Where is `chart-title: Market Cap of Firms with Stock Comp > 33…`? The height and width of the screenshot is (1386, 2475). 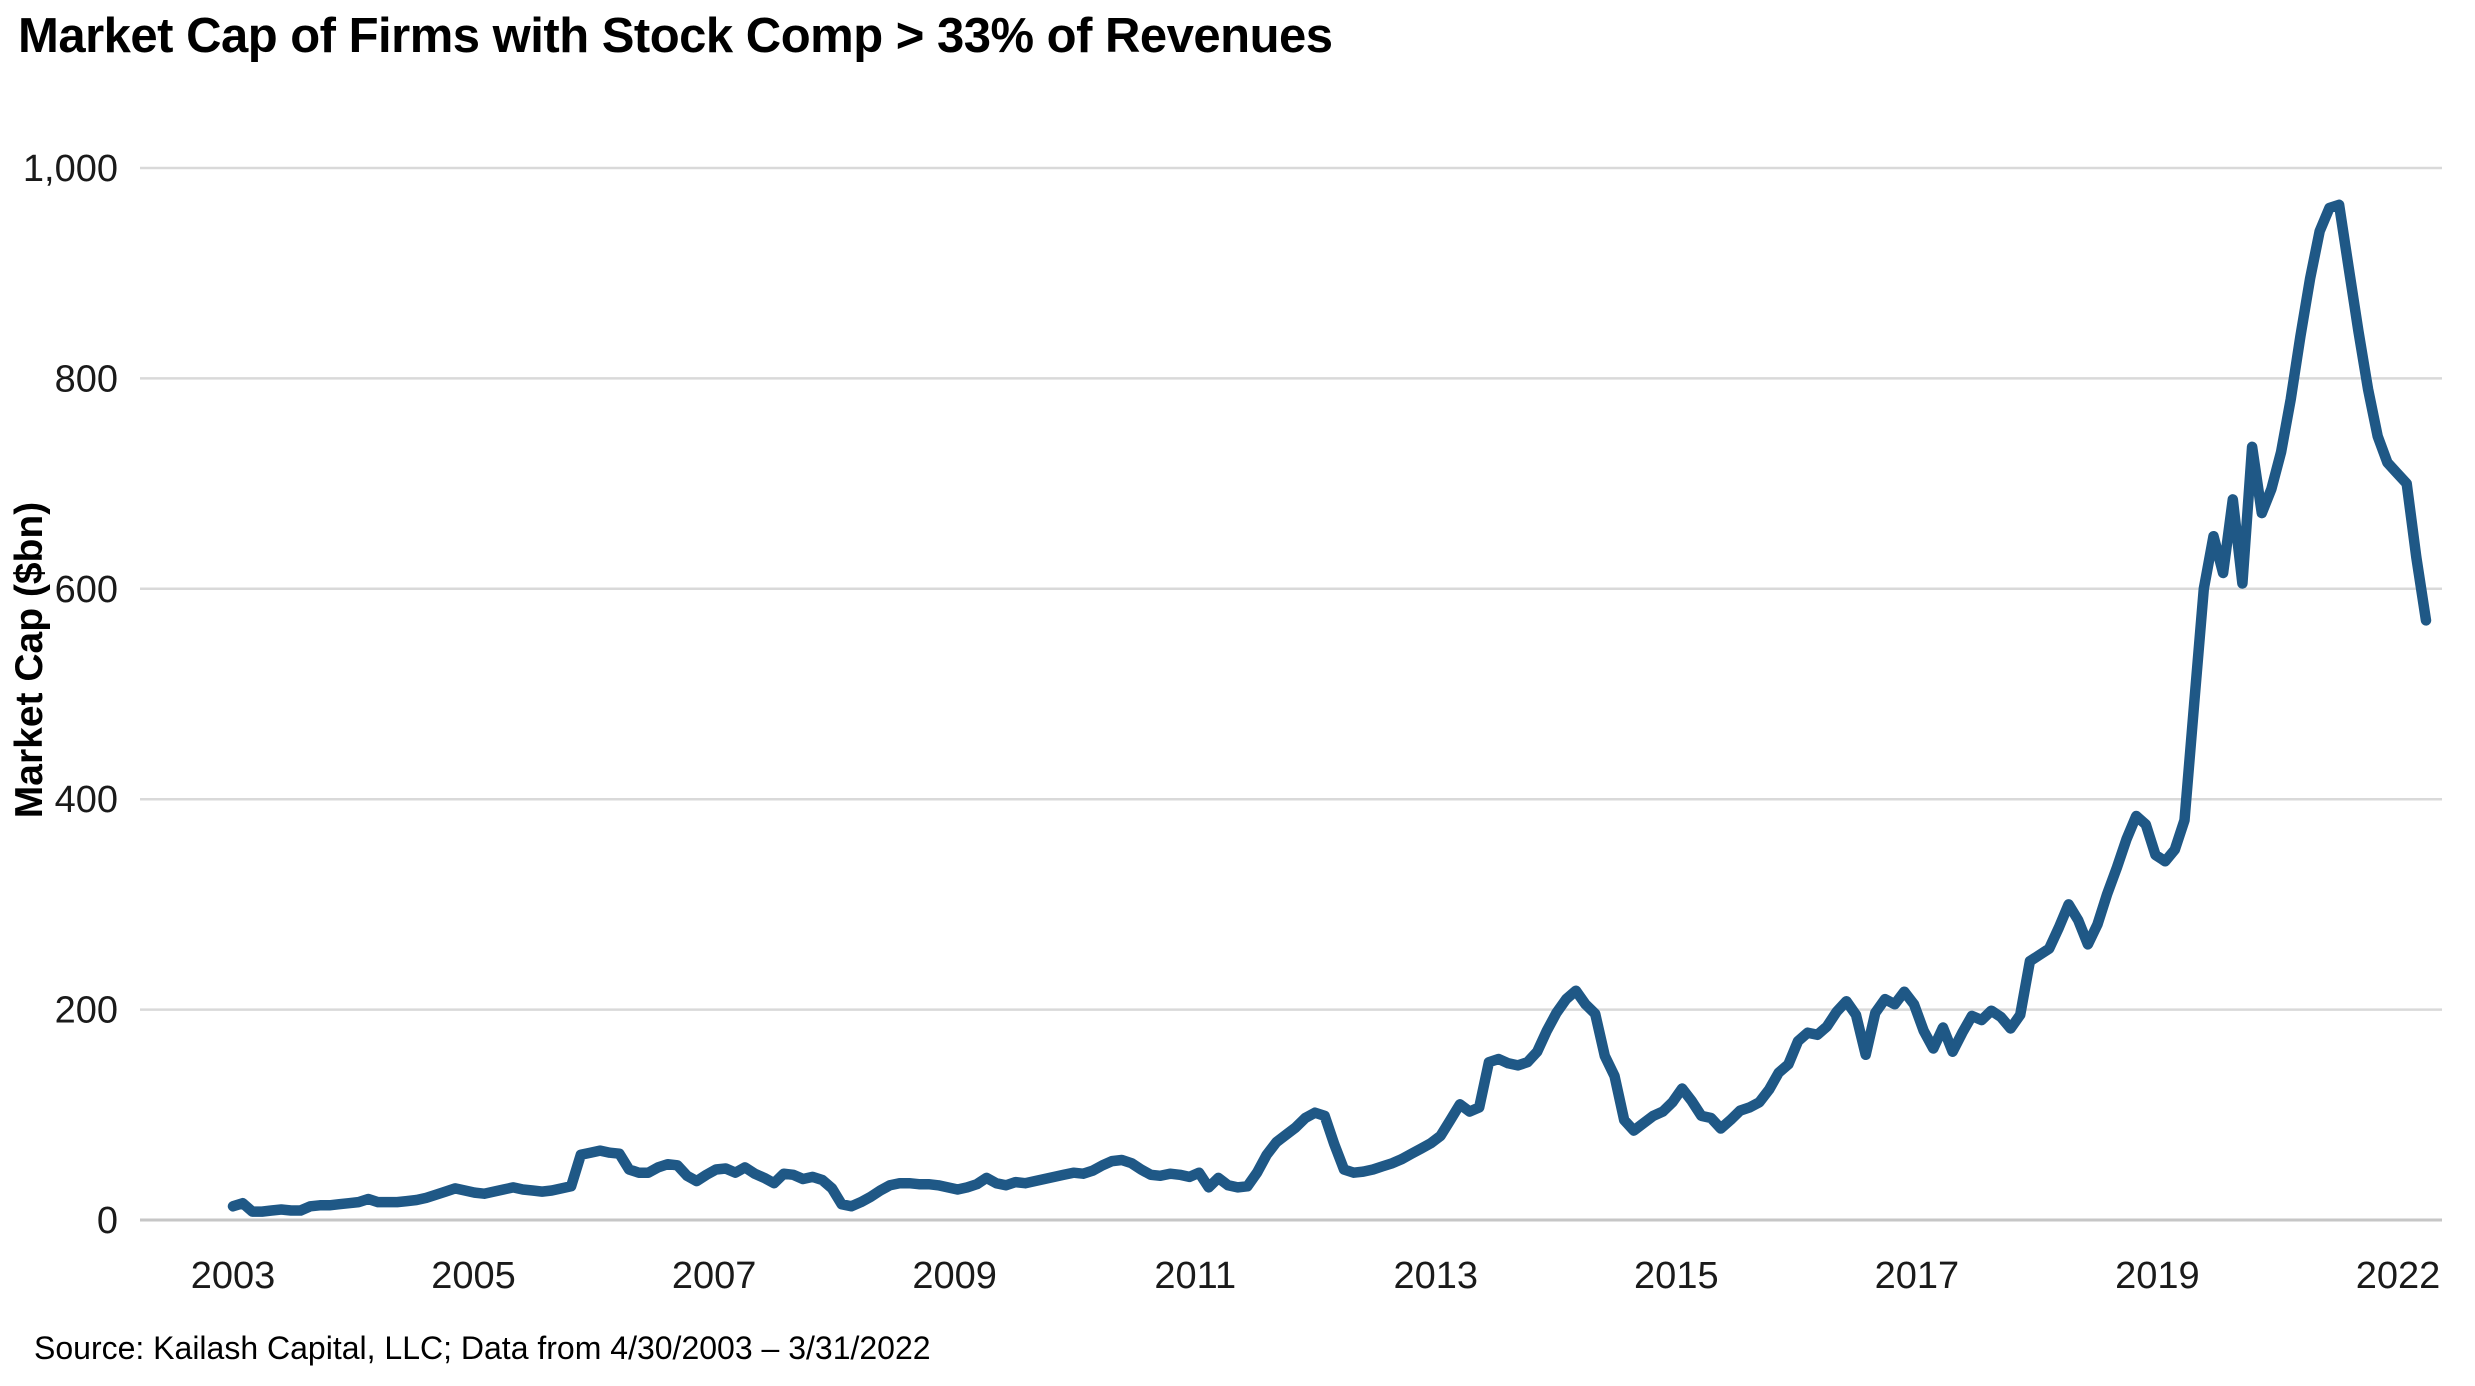
chart-title: Market Cap of Firms with Stock Comp > 33… is located at coordinates (675, 36).